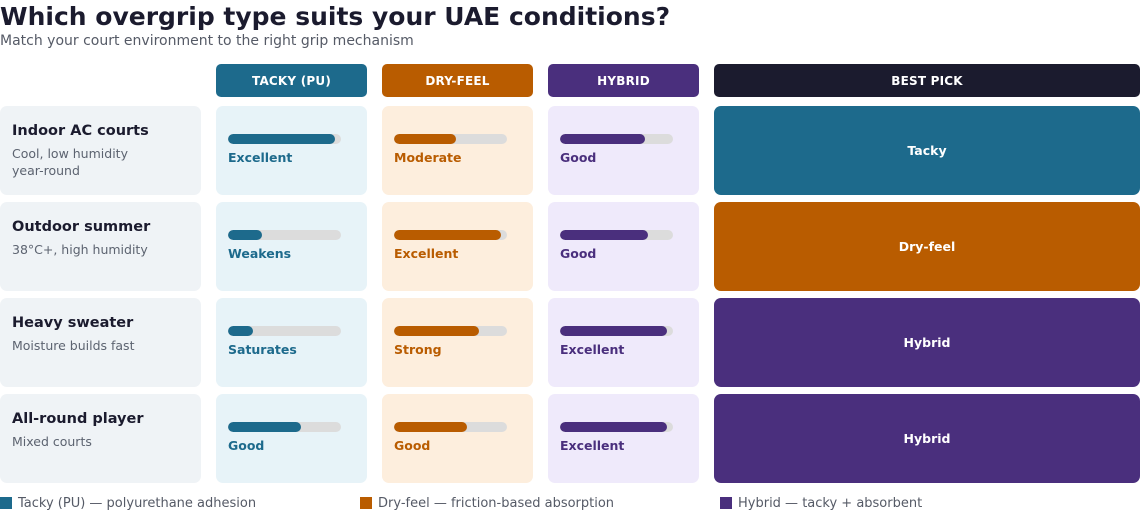  What do you see at coordinates (70, 162) in the screenshot?
I see `row-description: Cool, low humidity year-round` at bounding box center [70, 162].